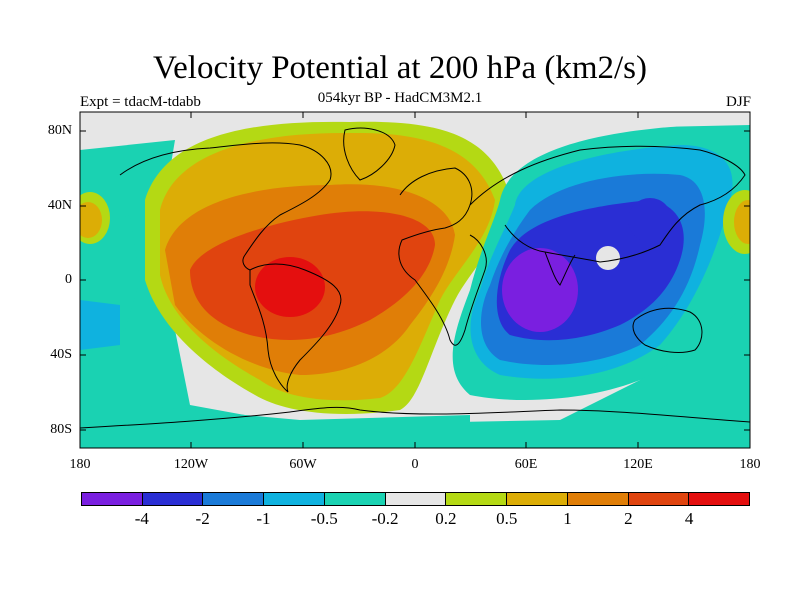 The width and height of the screenshot is (800, 600). What do you see at coordinates (638, 464) in the screenshot?
I see `lon-label-120e: 120E` at bounding box center [638, 464].